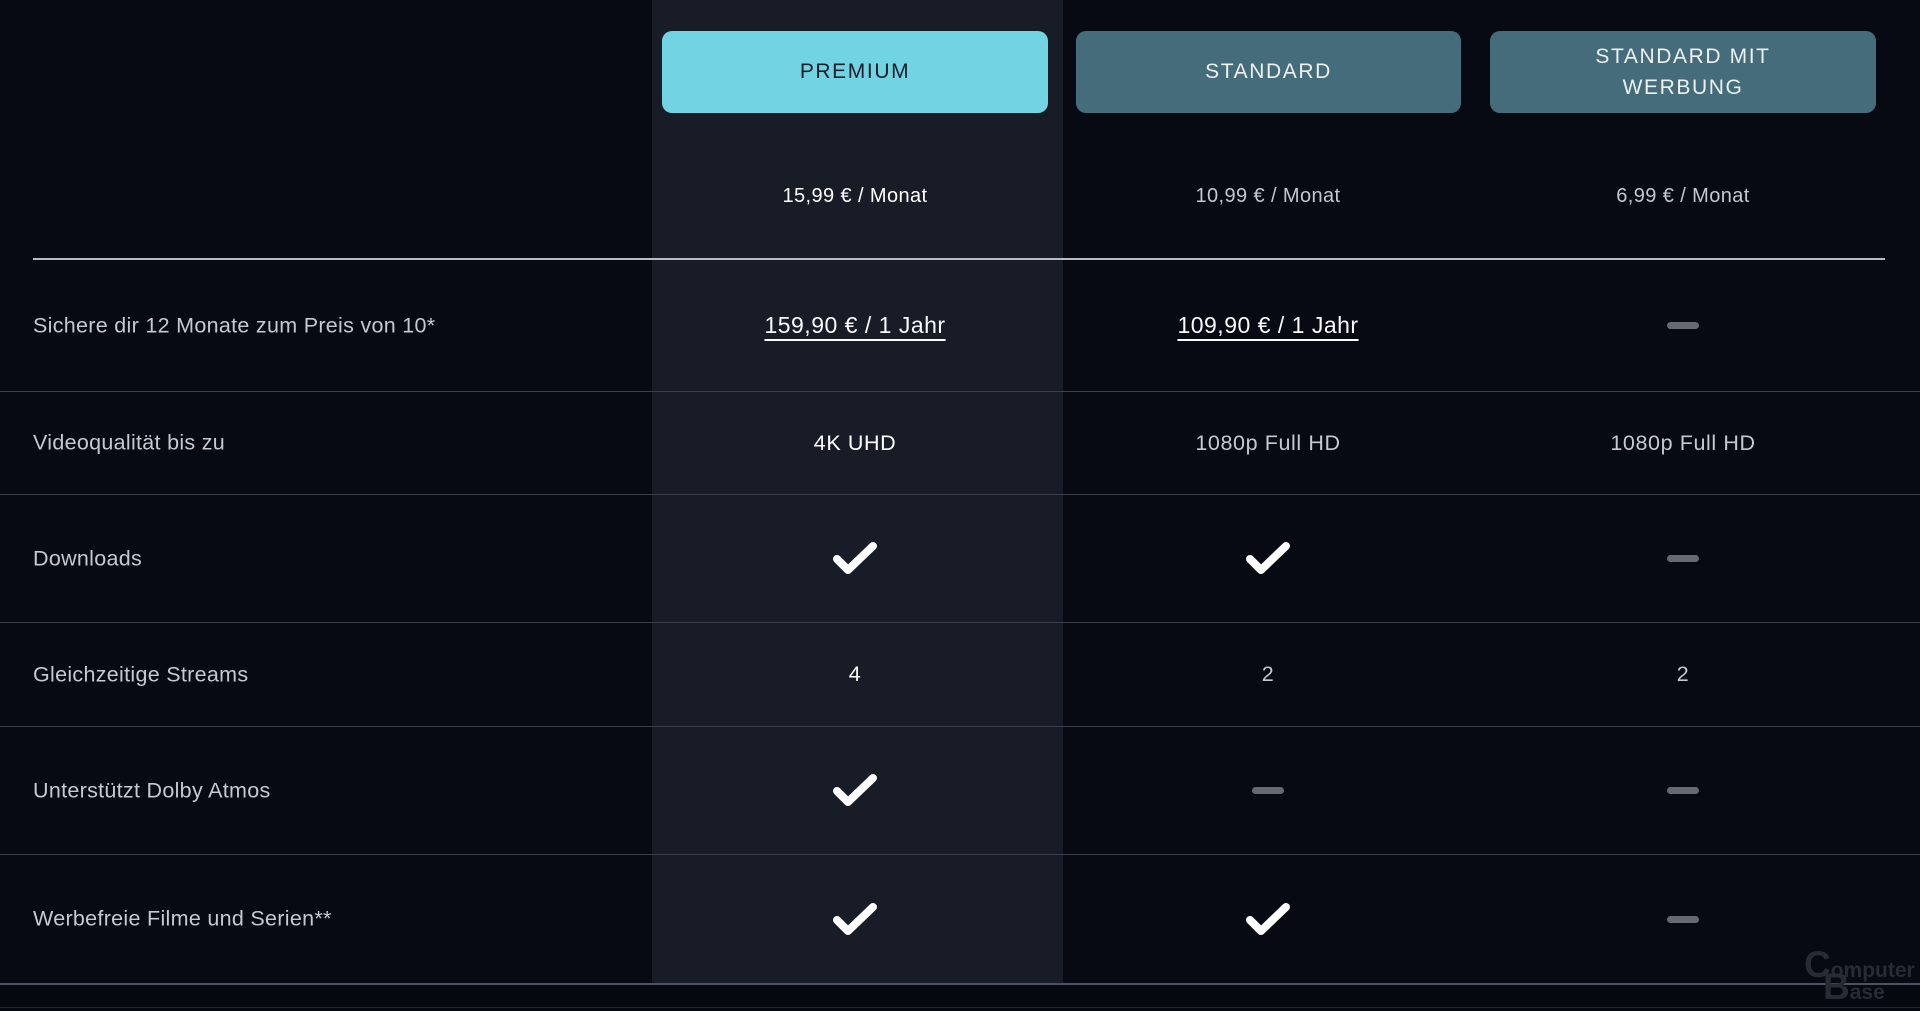 The image size is (1920, 1011). What do you see at coordinates (129, 442) in the screenshot?
I see `feature-label: Videoqualität bis zu` at bounding box center [129, 442].